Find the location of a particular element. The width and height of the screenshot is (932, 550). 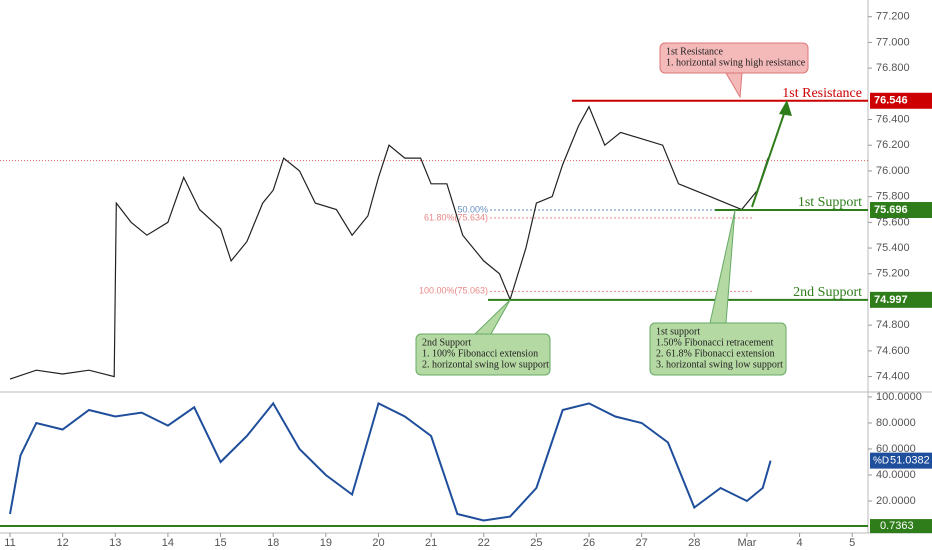

floor-value: 0.7363 is located at coordinates (897, 526).